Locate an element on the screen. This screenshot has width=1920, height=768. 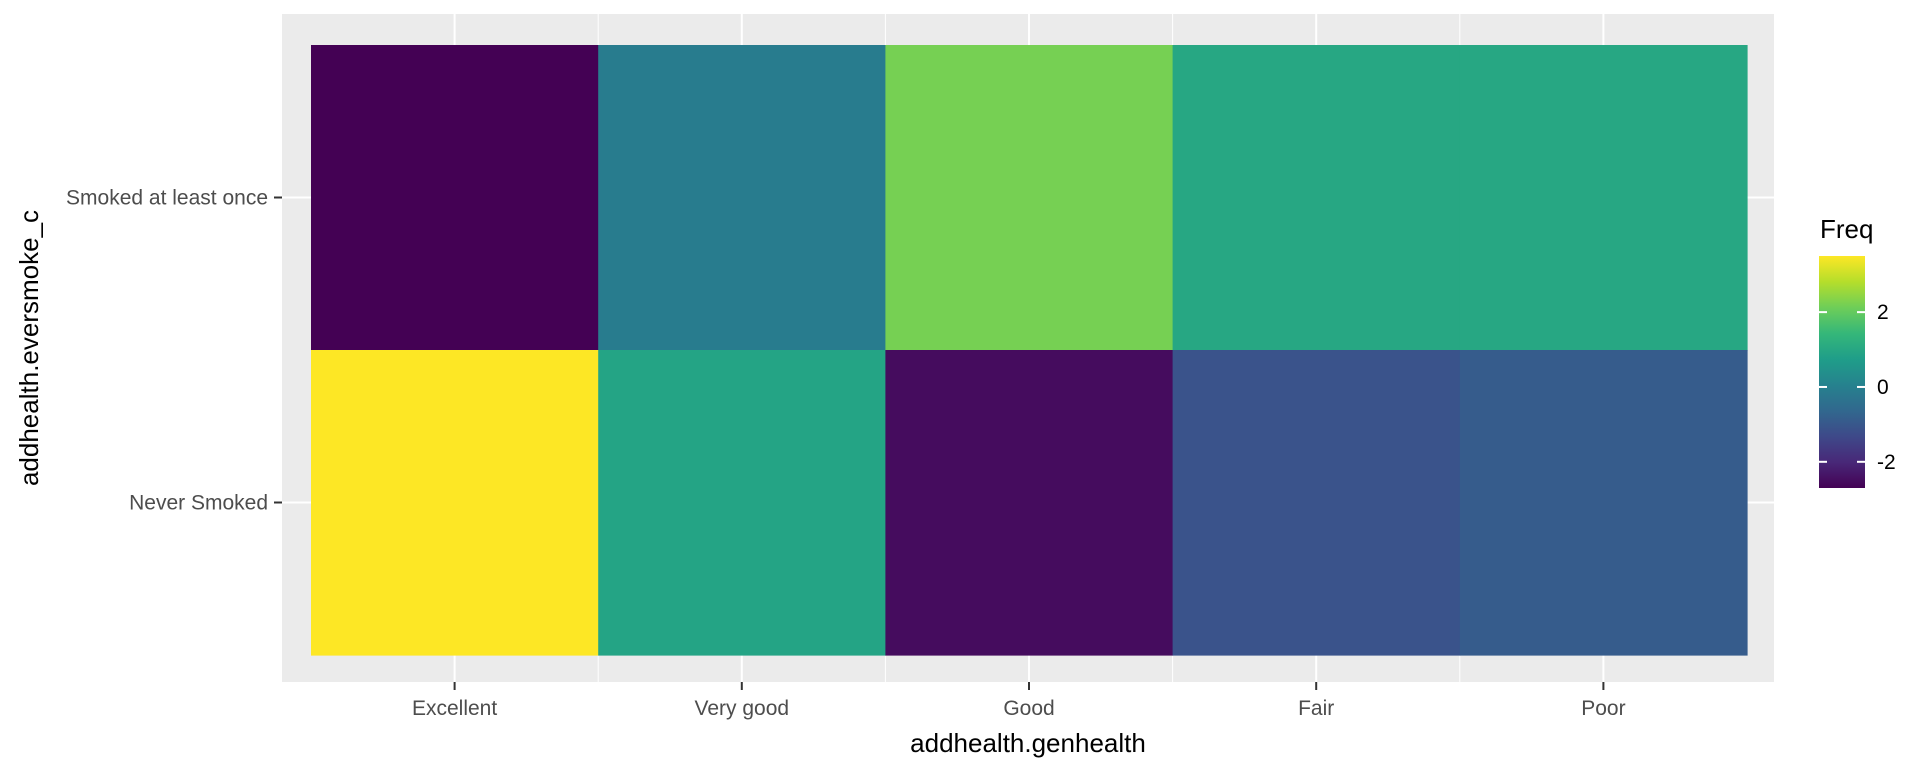
y-tick-label: Smoked at least once is located at coordinates (167, 198).